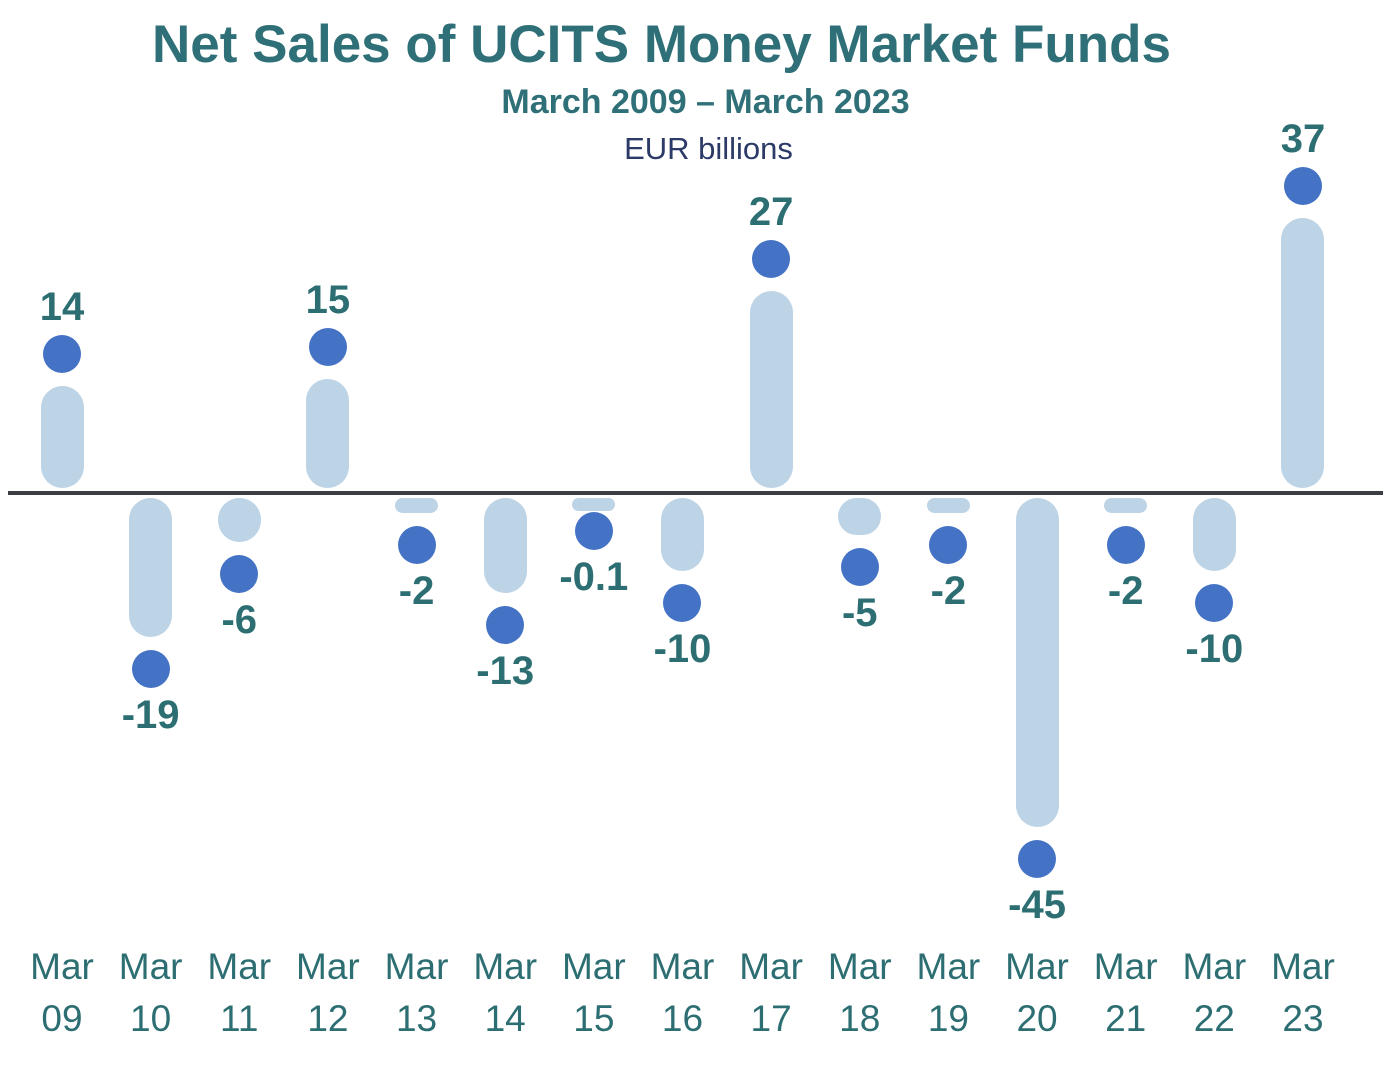 The image size is (1383, 1070). I want to click on x-tick-label: Mar 12, so click(328, 993).